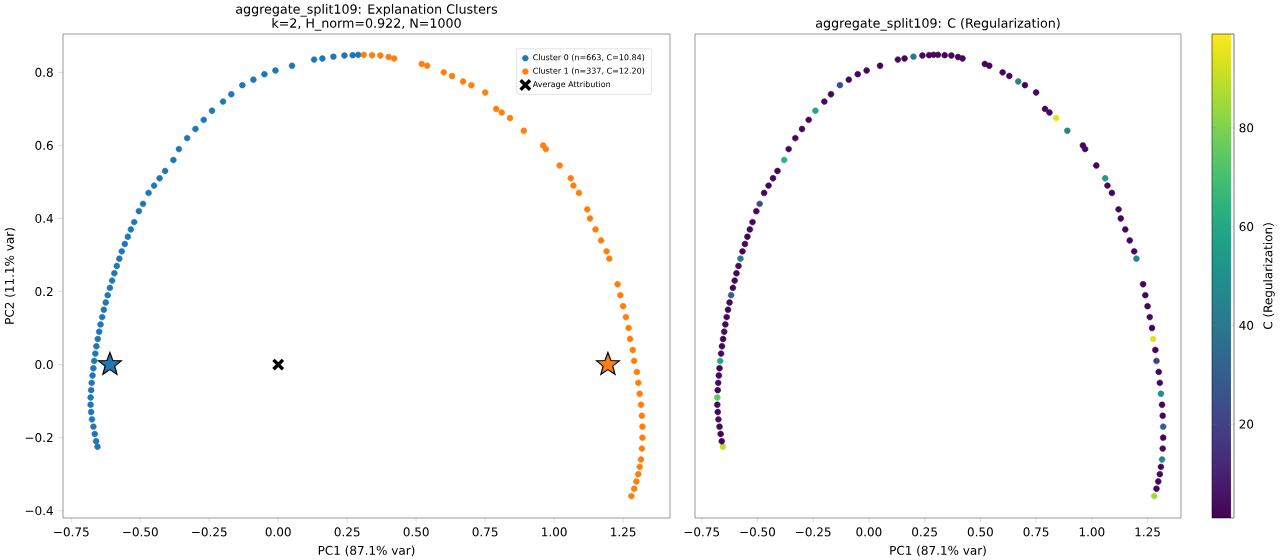 The height and width of the screenshot is (560, 1286). I want to click on y-tick-label: −0.4, so click(39, 511).